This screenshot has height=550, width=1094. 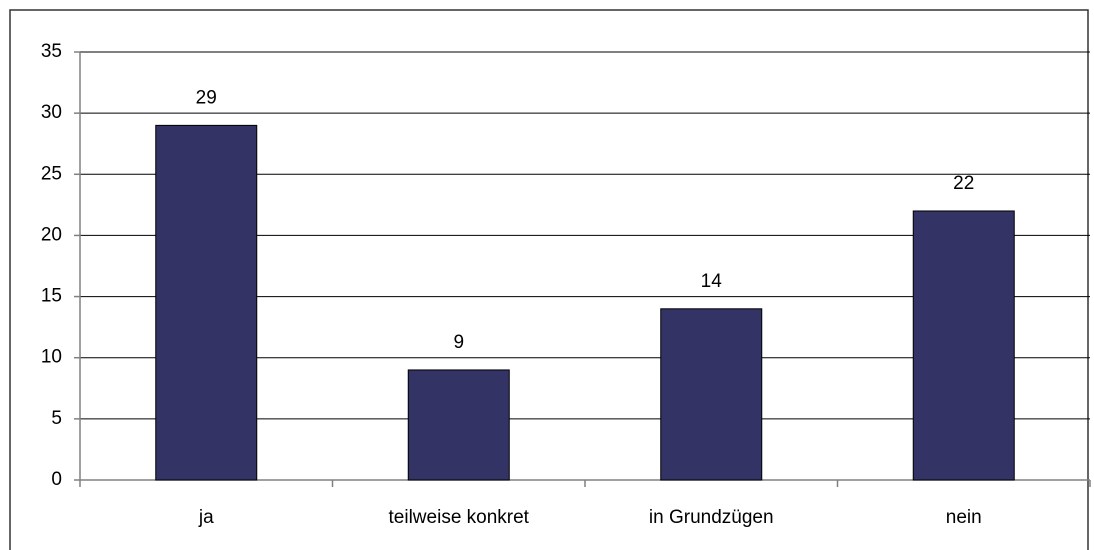 What do you see at coordinates (206, 97) in the screenshot?
I see `data-label: 29` at bounding box center [206, 97].